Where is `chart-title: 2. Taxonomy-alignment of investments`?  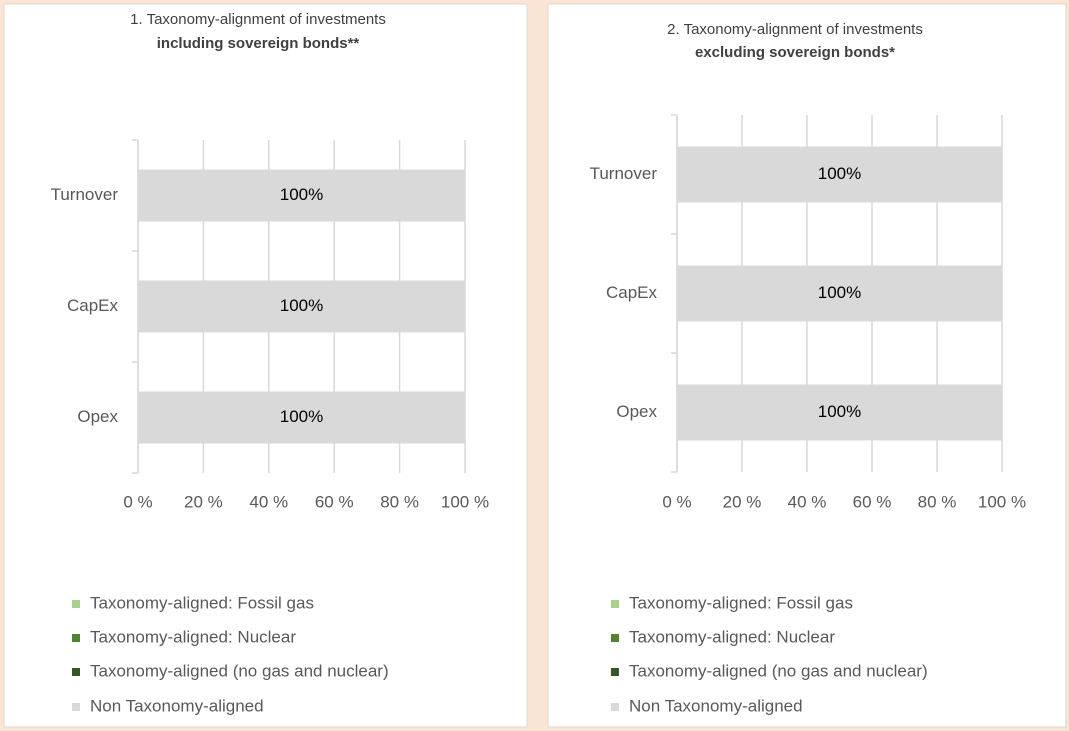 chart-title: 2. Taxonomy-alignment of investments is located at coordinates (795, 29).